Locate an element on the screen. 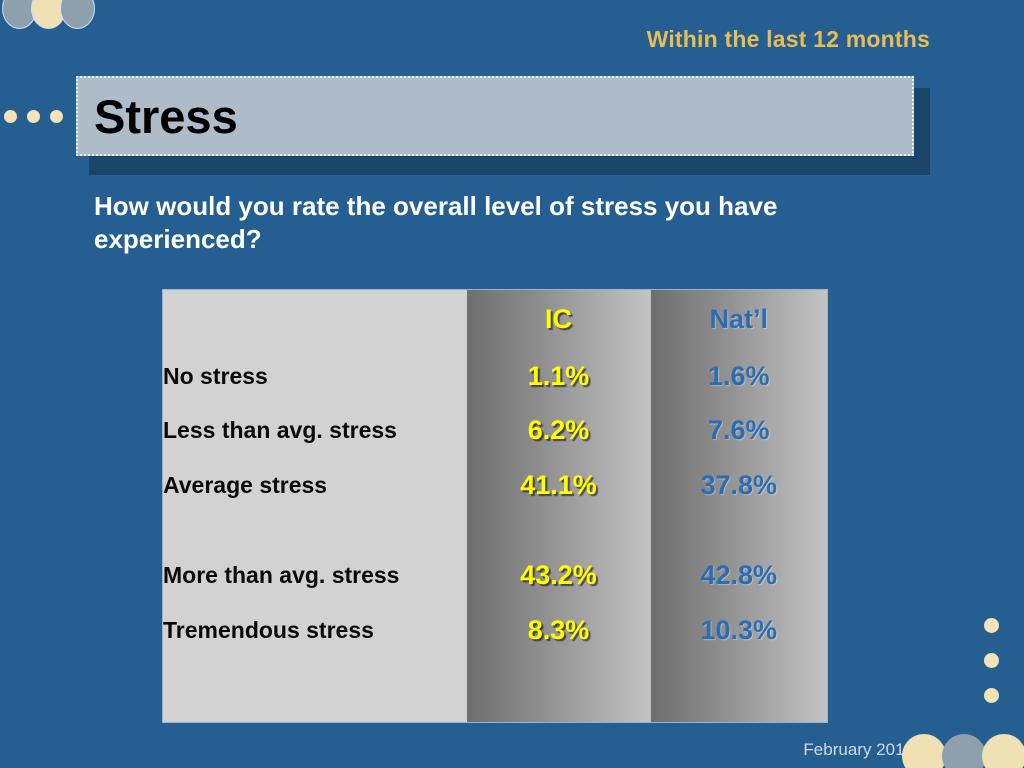 The height and width of the screenshot is (768, 1024). table-row: Tremendous stress 8.3% 10.3% is located at coordinates (495, 662).